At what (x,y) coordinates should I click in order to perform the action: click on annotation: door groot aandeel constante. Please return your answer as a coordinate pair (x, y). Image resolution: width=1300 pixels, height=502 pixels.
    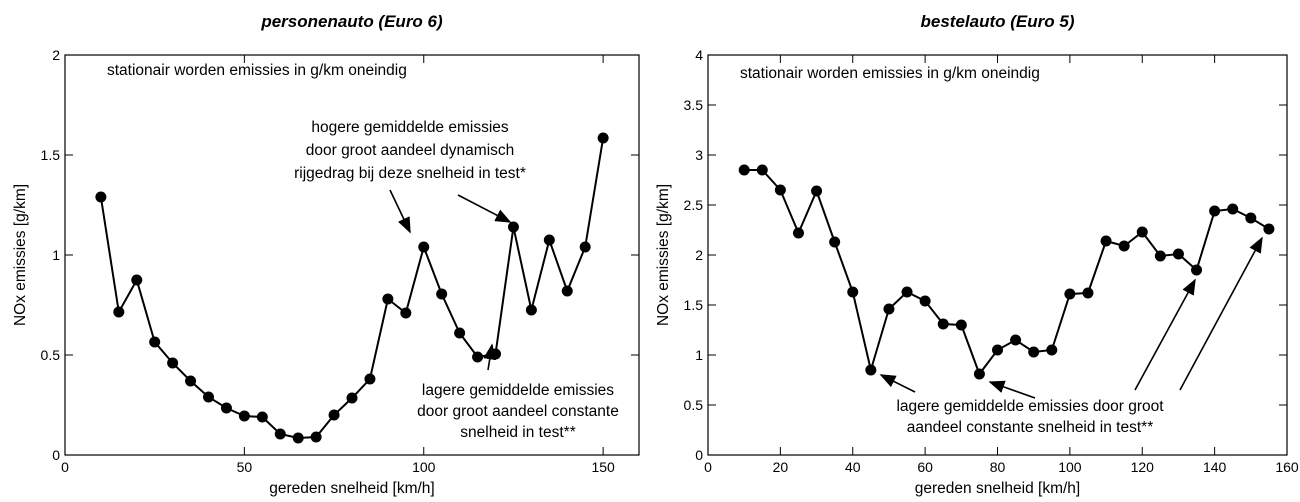
    Looking at the image, I should click on (518, 411).